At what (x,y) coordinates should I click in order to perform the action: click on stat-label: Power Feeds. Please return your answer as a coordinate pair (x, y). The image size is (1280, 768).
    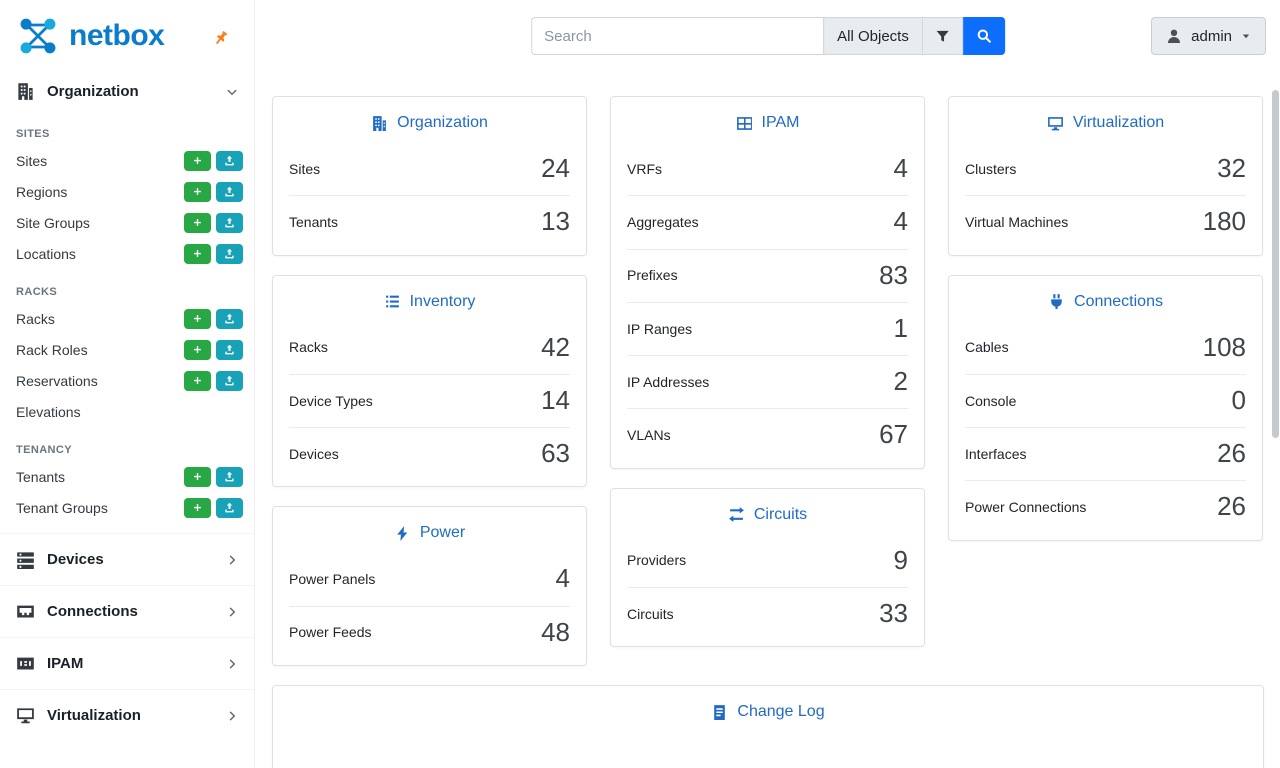
    Looking at the image, I should click on (330, 632).